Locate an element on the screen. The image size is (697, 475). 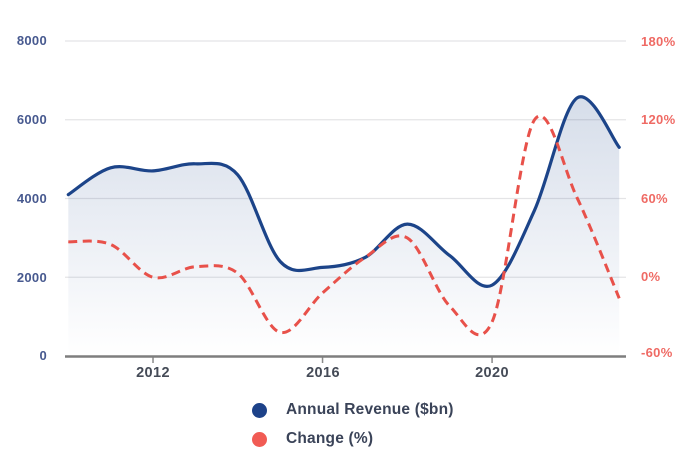
y-left-tick-label: 8000 is located at coordinates (31, 40).